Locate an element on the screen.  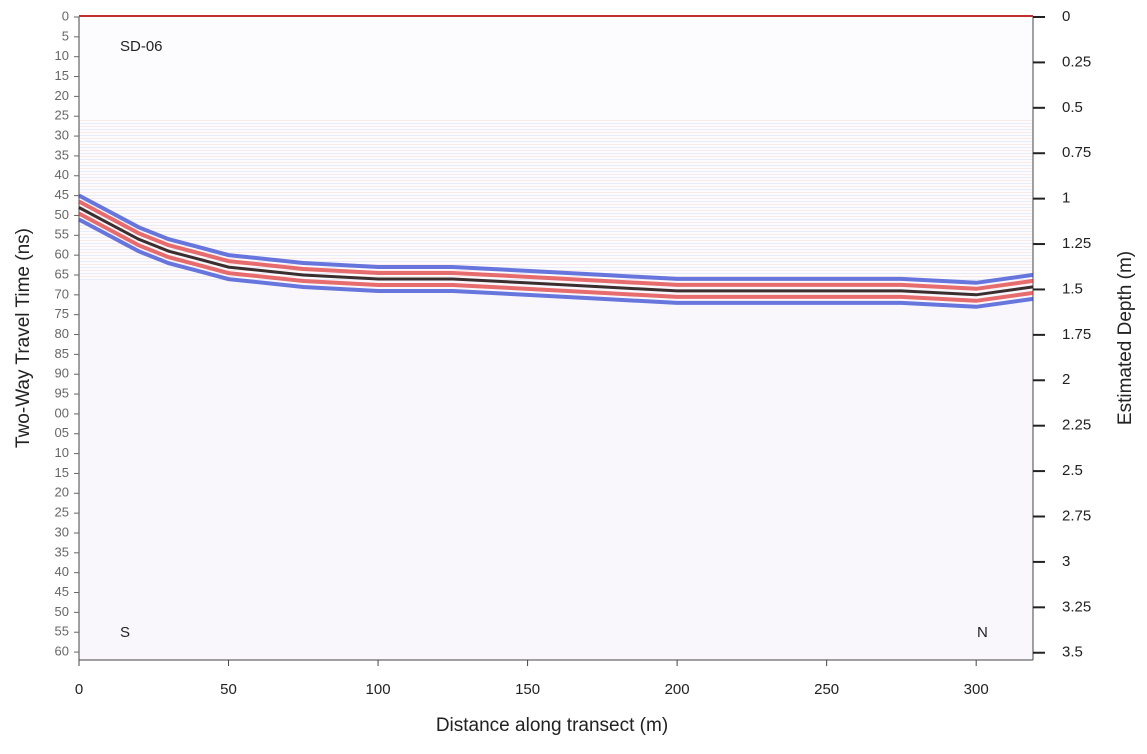
y-tick-label: 5 is located at coordinates (65, 35).